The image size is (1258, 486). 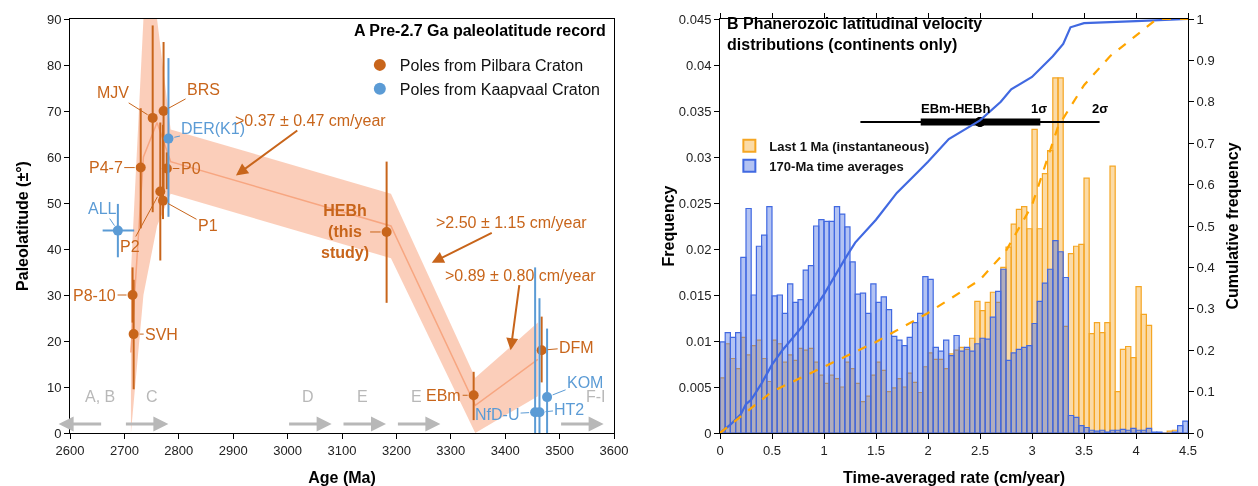 I want to click on y-tick-label: 0.045, so click(x=695, y=19).